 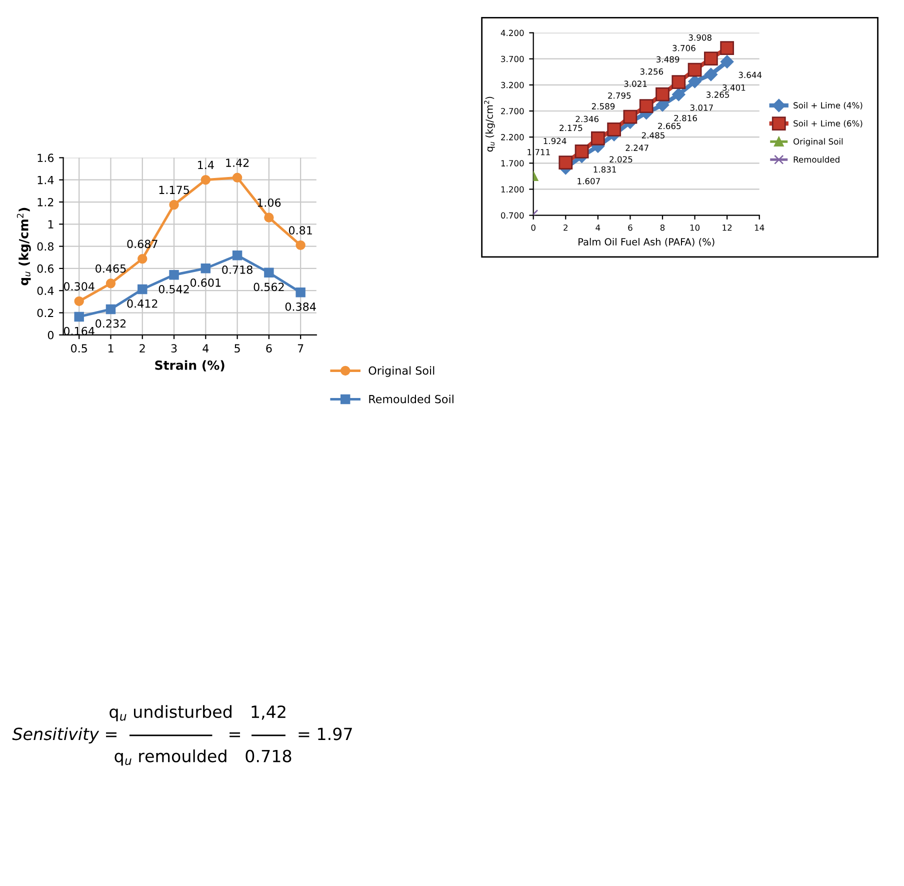 What do you see at coordinates (64, 735) in the screenshot?
I see `text: Sensitivity =` at bounding box center [64, 735].